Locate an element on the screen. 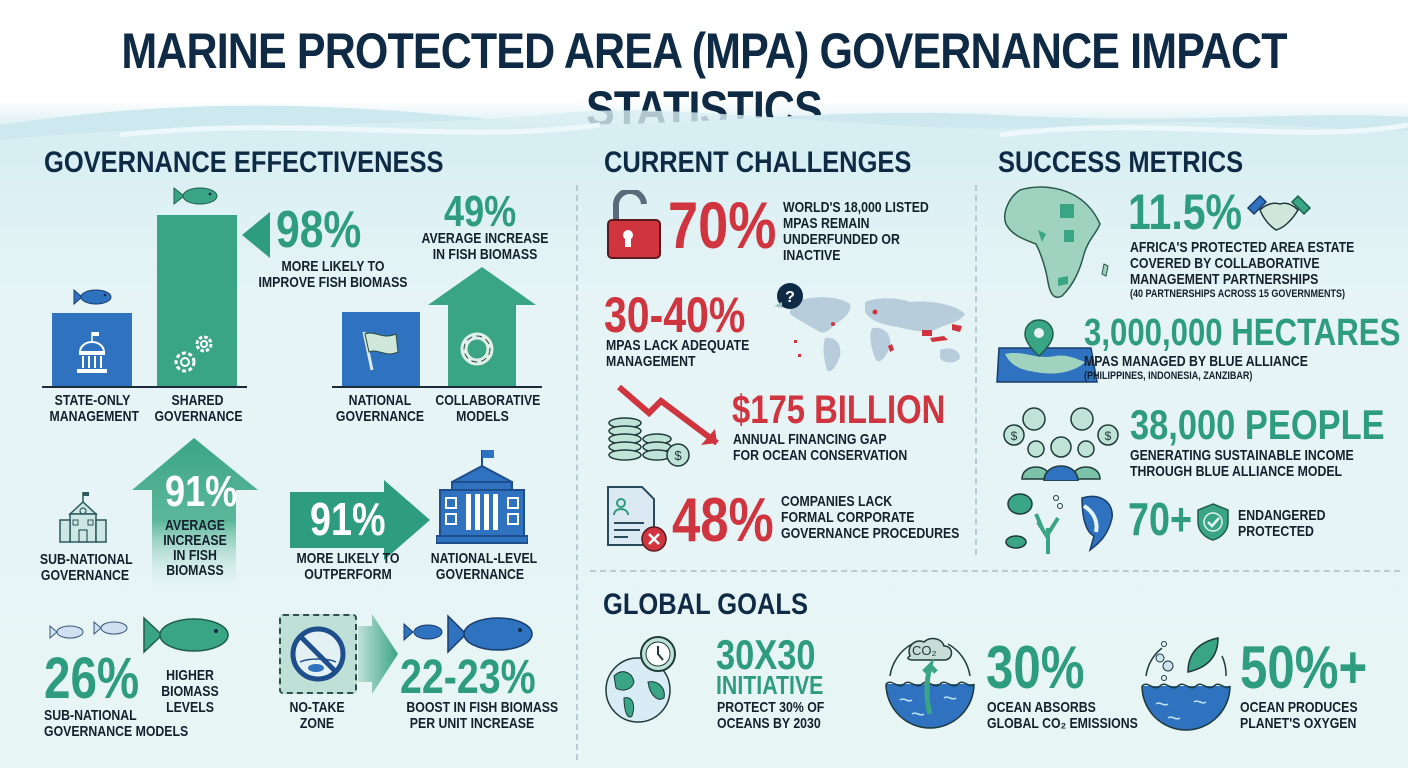  government-building-icon is located at coordinates (482, 497).